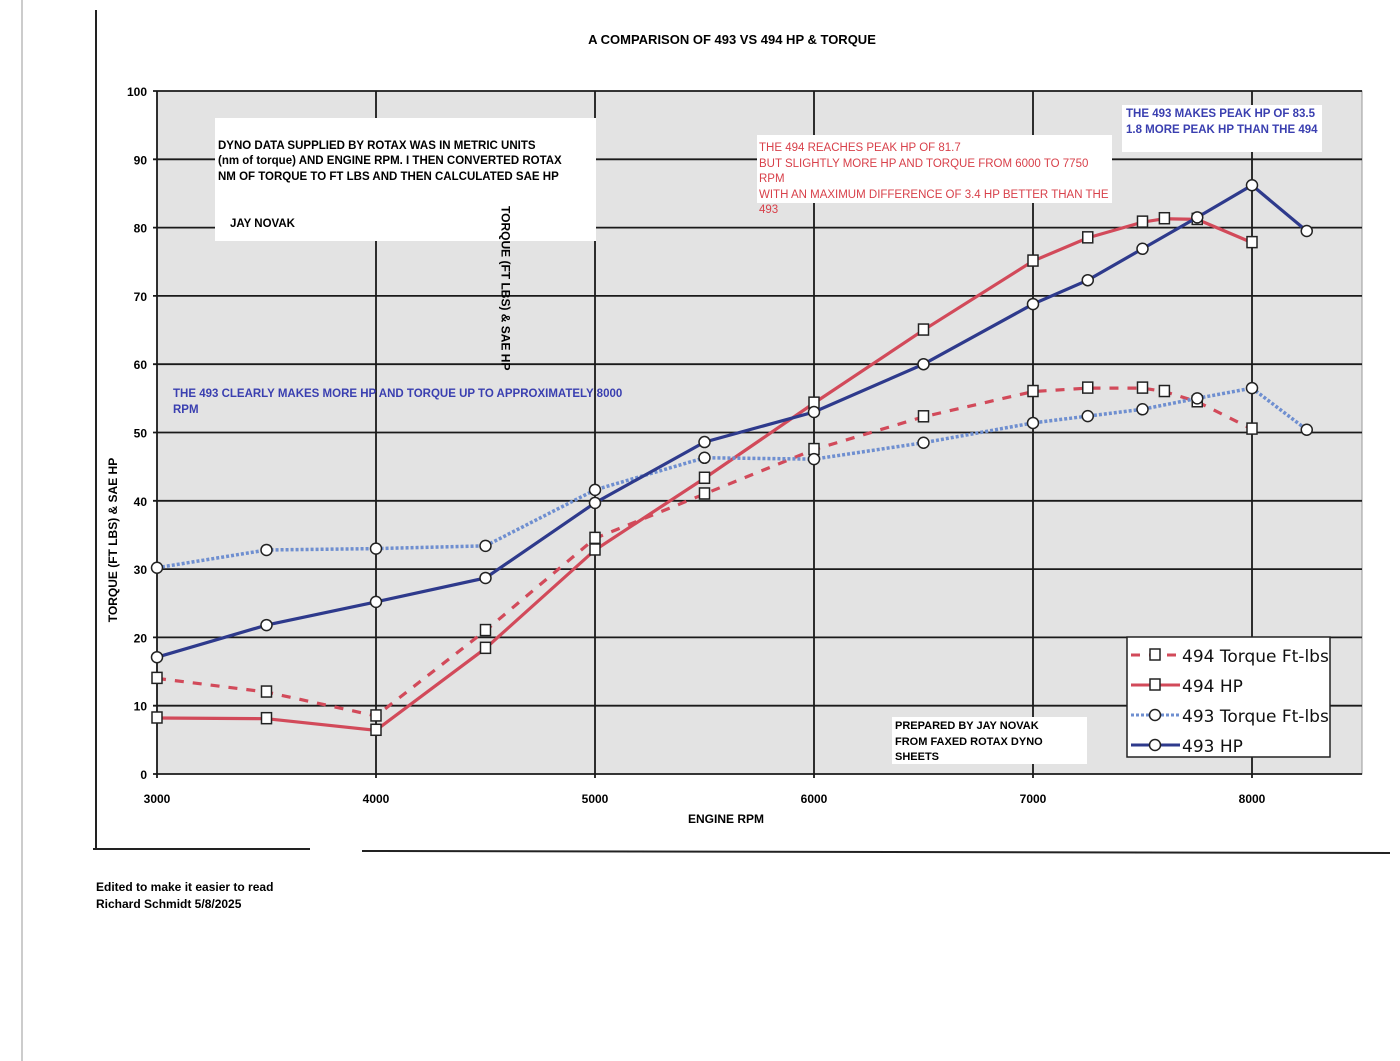  What do you see at coordinates (143, 775) in the screenshot?
I see `y-tick-label: 0` at bounding box center [143, 775].